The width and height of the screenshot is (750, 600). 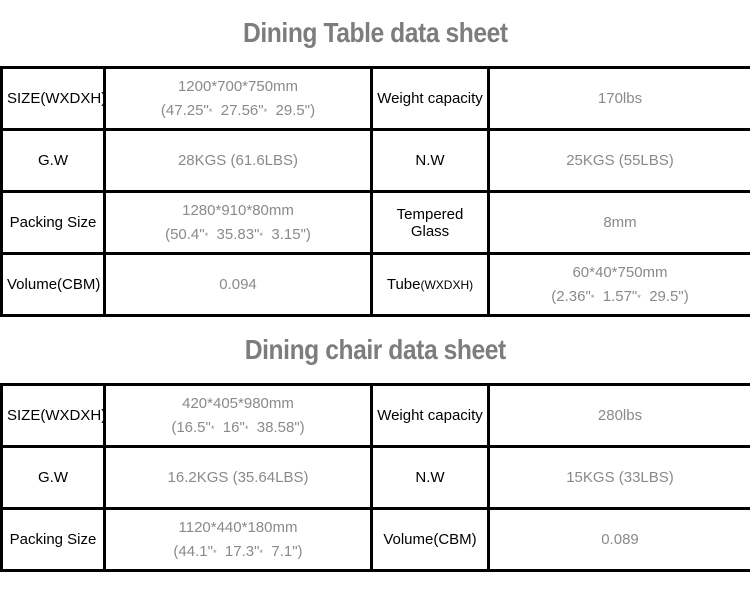 I want to click on value-cell-volume: 0.089, so click(x=618, y=539).